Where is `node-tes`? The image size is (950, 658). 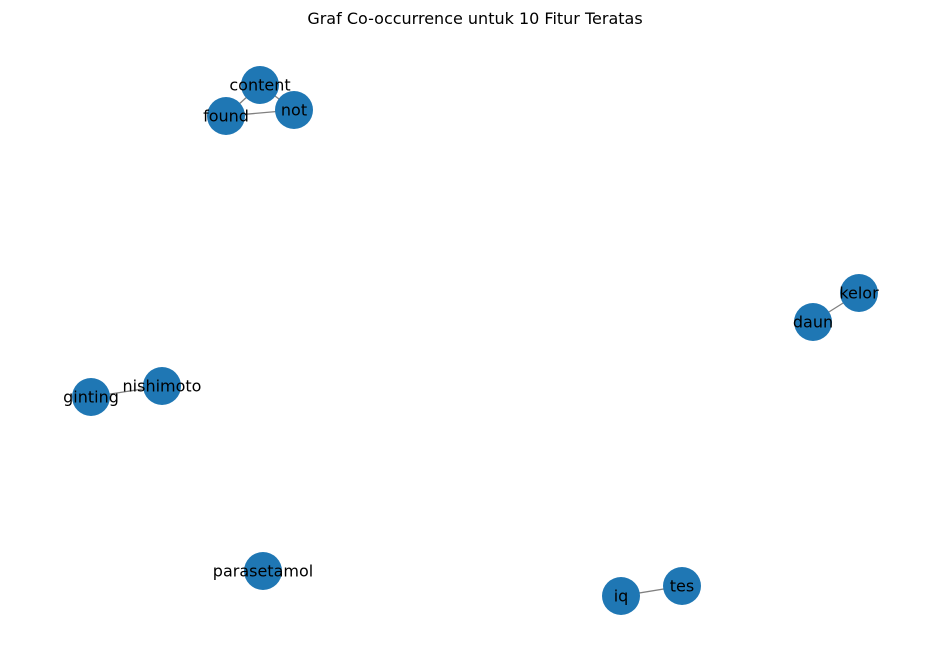
node-tes is located at coordinates (682, 586).